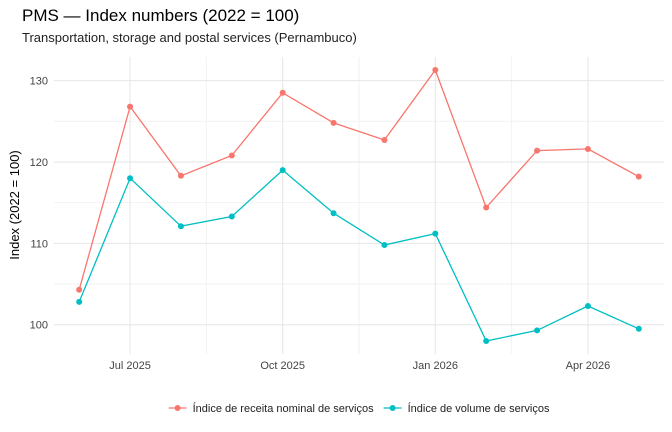 Image resolution: width=672 pixels, height=432 pixels. I want to click on x-tick-labels: Jul 2025 Oct 2025 Jan 2026 Apr 2026, so click(359, 366).